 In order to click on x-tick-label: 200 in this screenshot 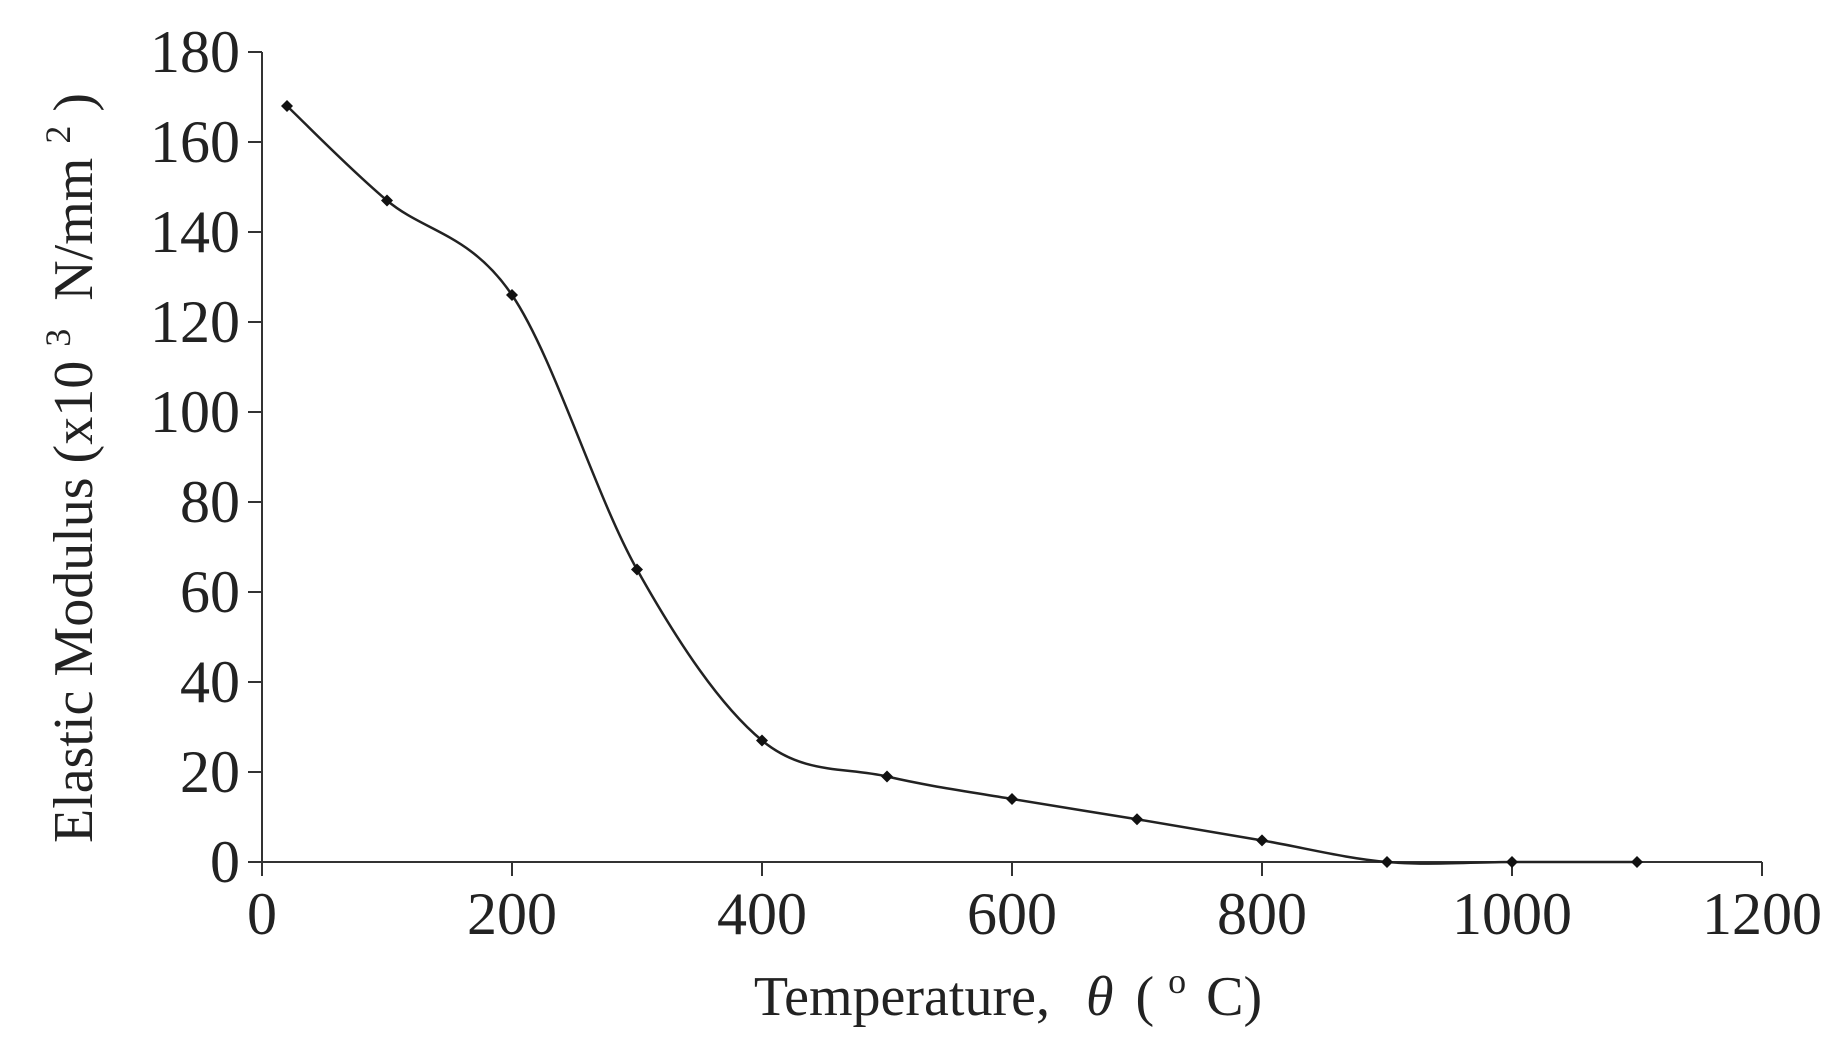, I will do `click(512, 914)`.